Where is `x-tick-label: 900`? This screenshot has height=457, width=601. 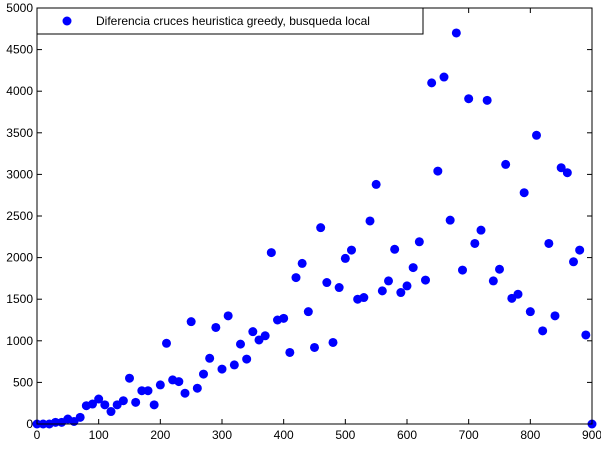 x-tick-label: 900 is located at coordinates (591, 435).